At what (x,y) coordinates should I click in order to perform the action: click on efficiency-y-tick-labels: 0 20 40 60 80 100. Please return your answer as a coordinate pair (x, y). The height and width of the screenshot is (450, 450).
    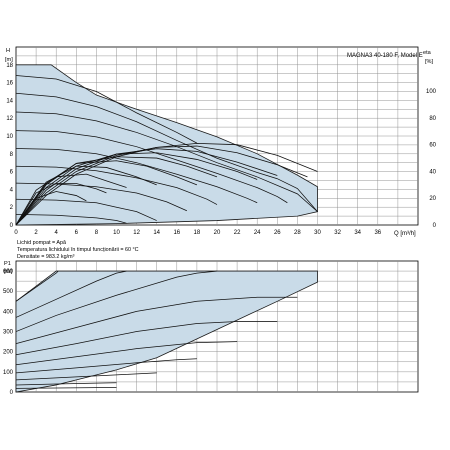
    Looking at the image, I should click on (431, 159).